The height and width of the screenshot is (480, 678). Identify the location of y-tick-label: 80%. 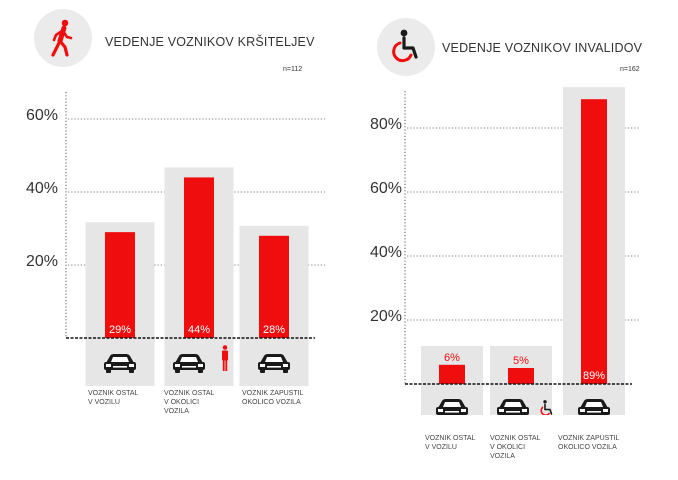
(386, 124).